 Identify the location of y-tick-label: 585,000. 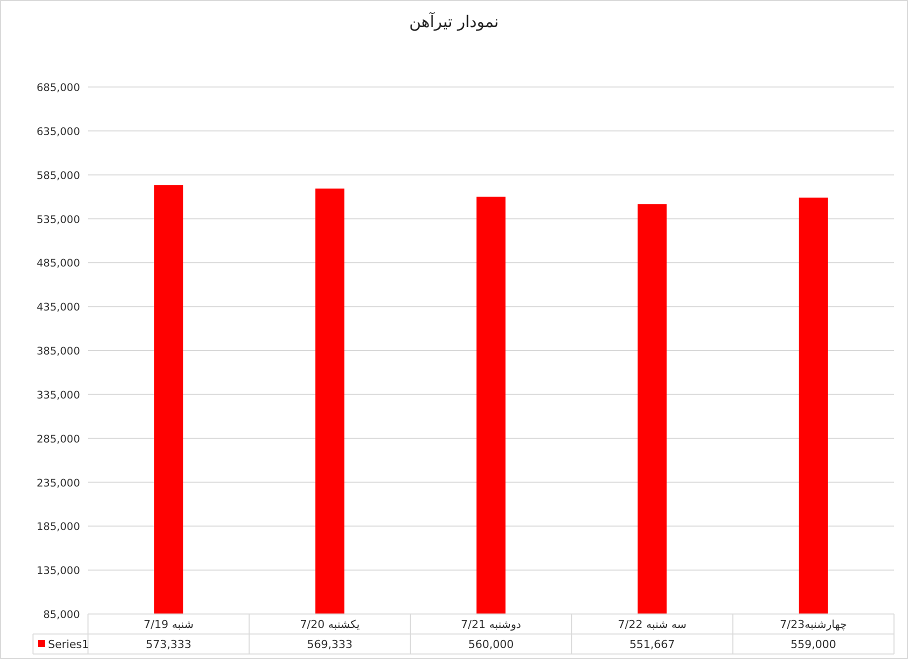
(58, 176).